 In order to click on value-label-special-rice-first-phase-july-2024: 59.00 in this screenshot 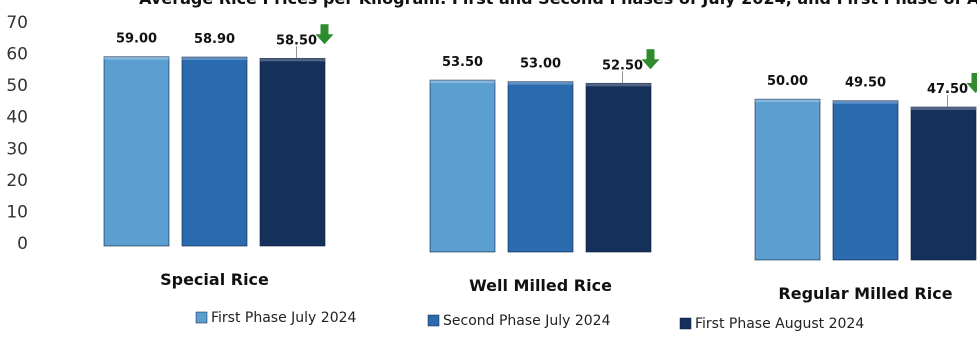, I will do `click(136, 39)`.